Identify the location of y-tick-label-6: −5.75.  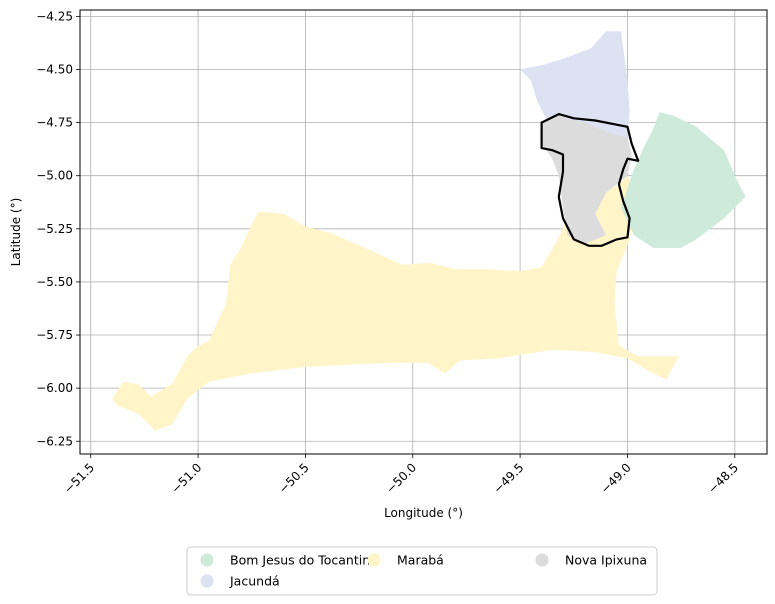
(54, 335).